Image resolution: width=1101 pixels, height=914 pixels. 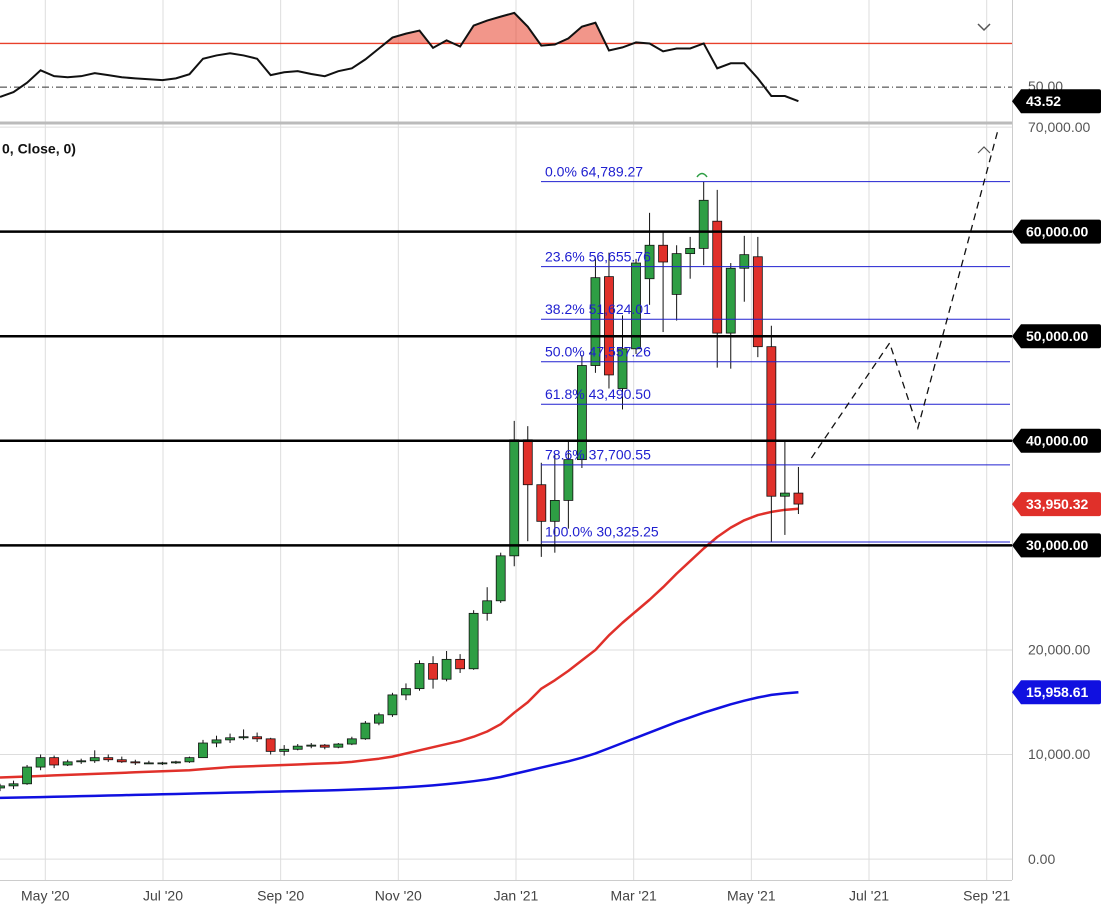 I want to click on level-tag-label: 40,000.00, so click(x=1057, y=441).